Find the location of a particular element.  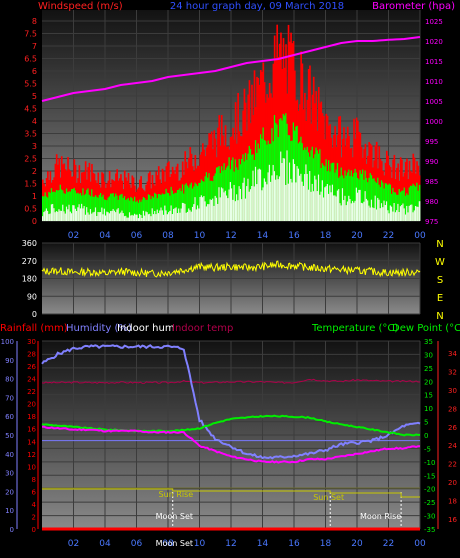

temp-legend-label: Humidity (%) is located at coordinates (99, 328).